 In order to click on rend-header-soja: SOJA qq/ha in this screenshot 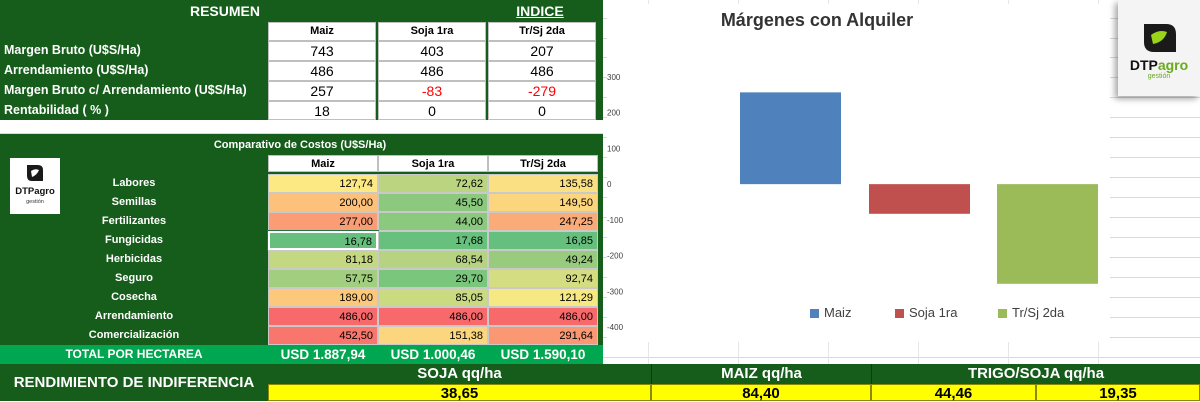, I will do `click(459, 373)`.